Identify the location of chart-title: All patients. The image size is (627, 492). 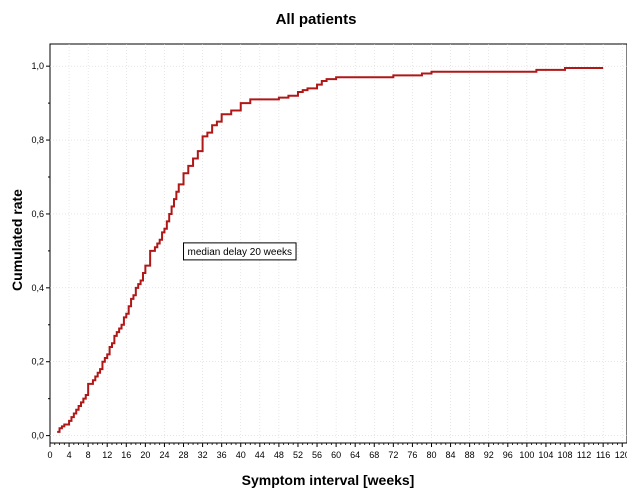
(316, 19).